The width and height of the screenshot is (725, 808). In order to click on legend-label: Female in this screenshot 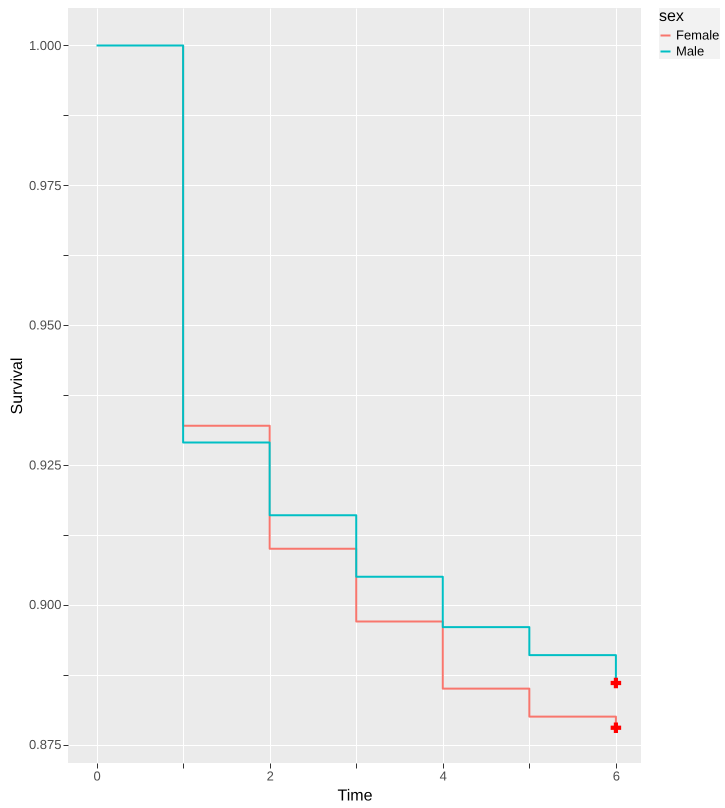, I will do `click(698, 35)`.